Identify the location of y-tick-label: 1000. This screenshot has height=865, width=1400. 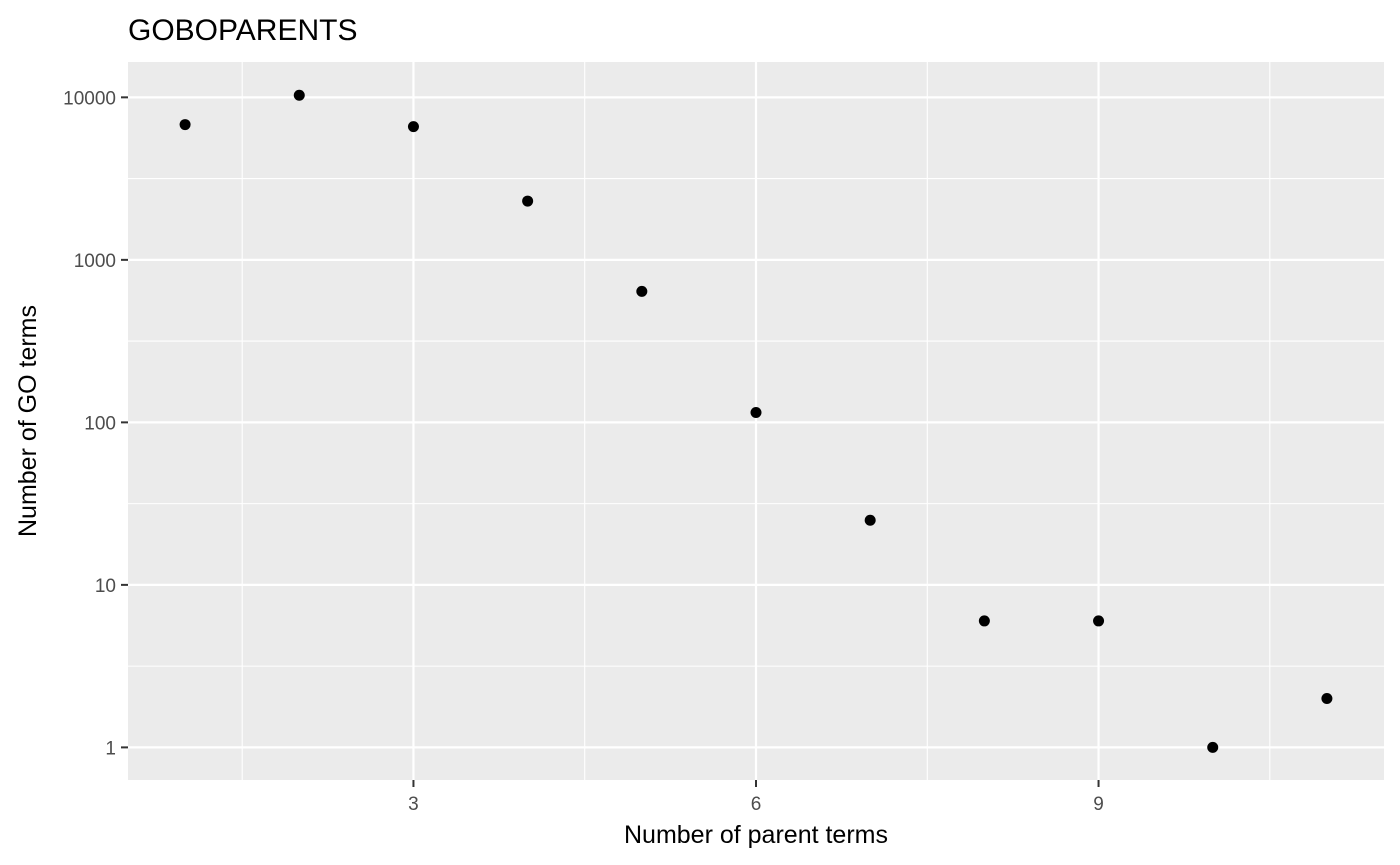
(95, 261).